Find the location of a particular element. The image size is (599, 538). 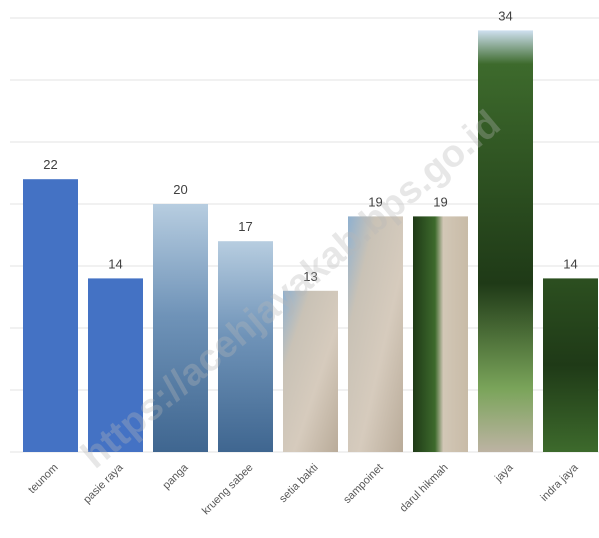

data-label: 17 is located at coordinates (245, 226).